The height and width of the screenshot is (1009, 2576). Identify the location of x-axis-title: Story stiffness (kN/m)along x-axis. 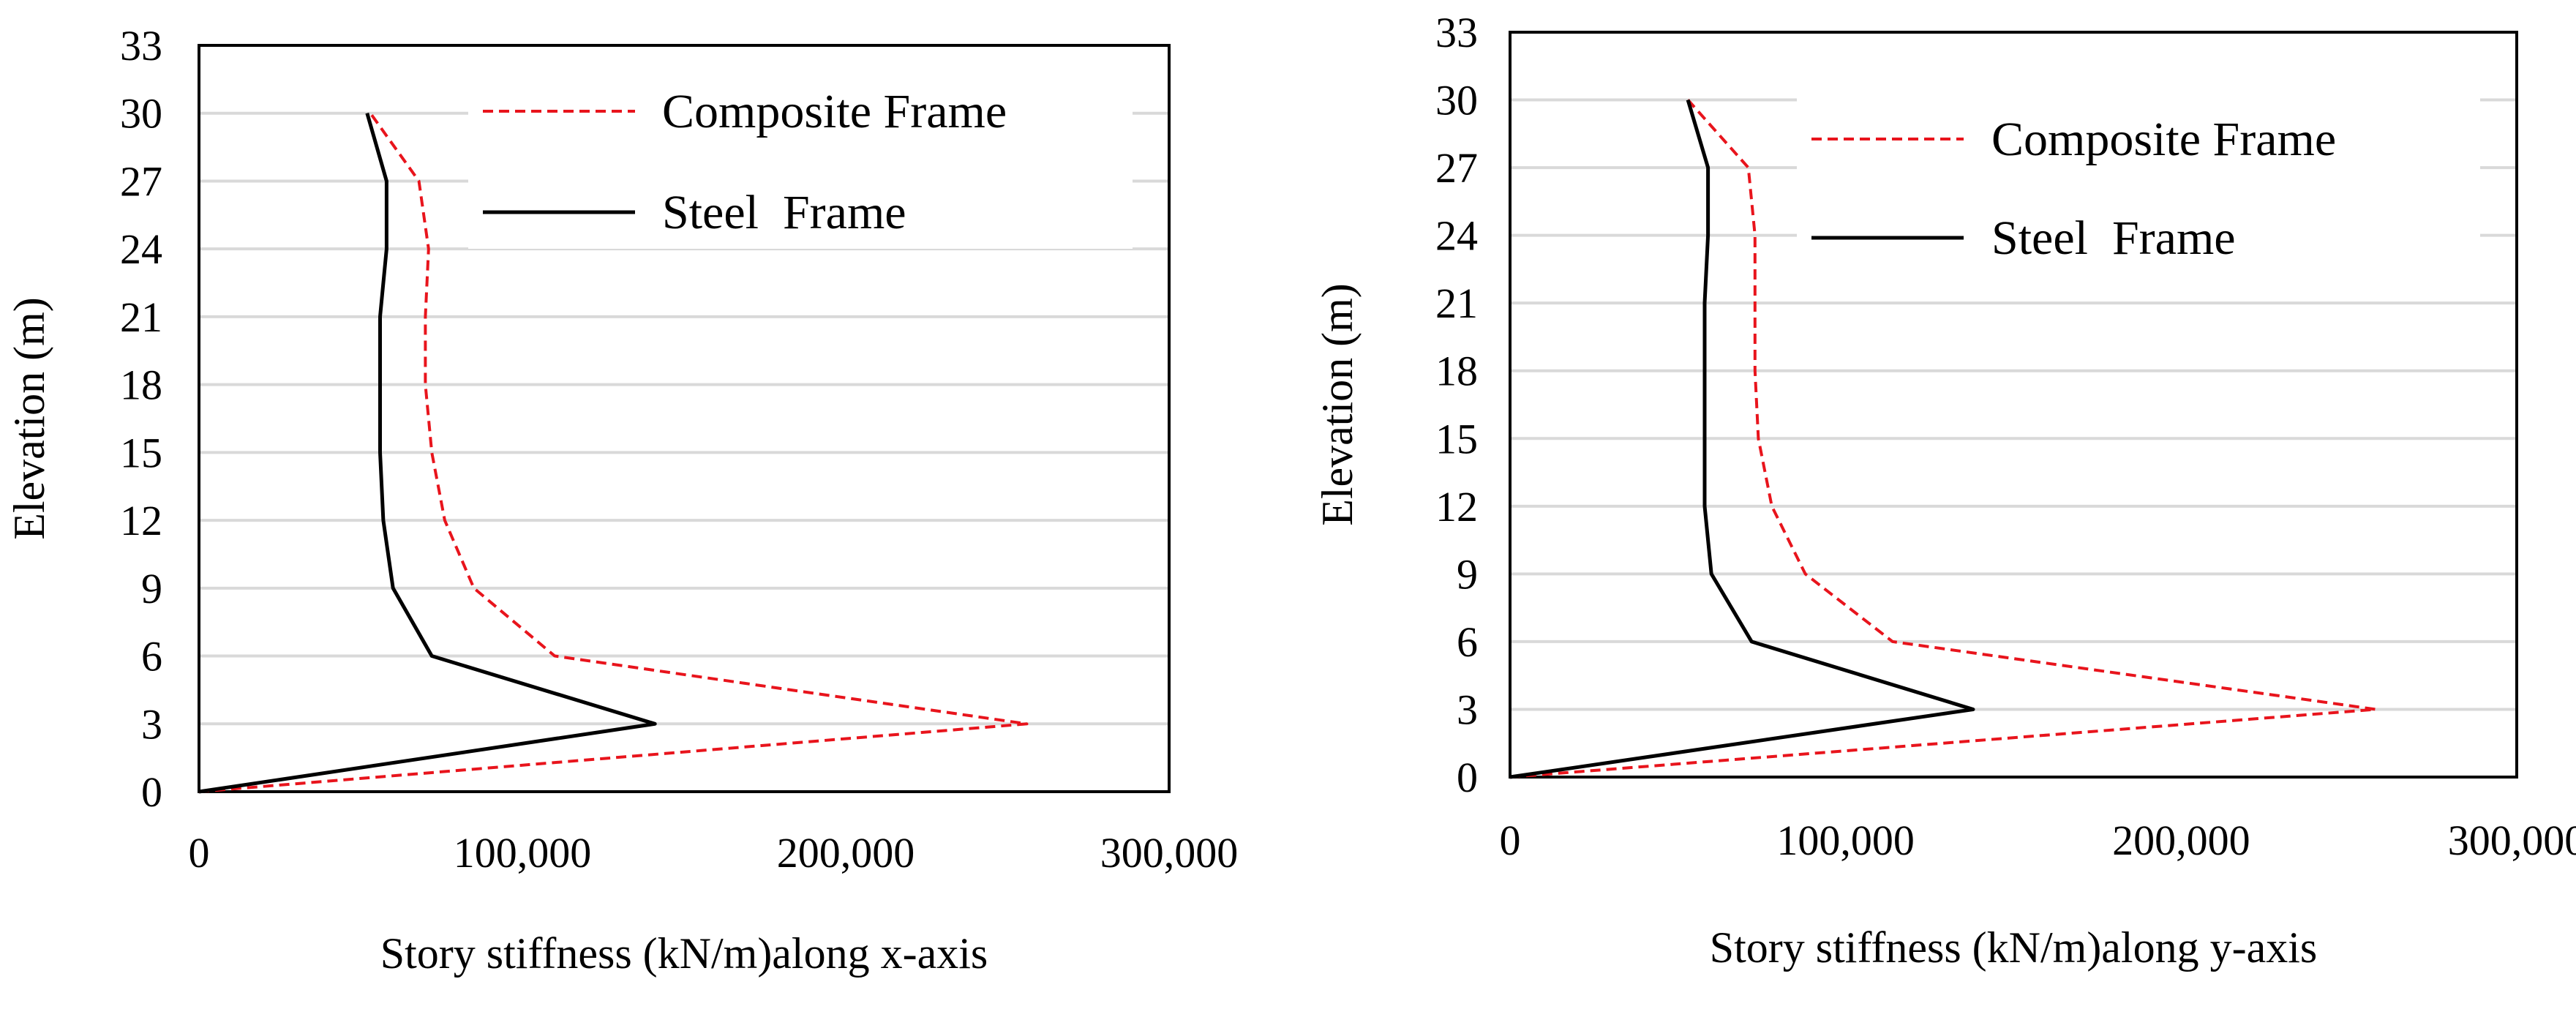
(684, 953).